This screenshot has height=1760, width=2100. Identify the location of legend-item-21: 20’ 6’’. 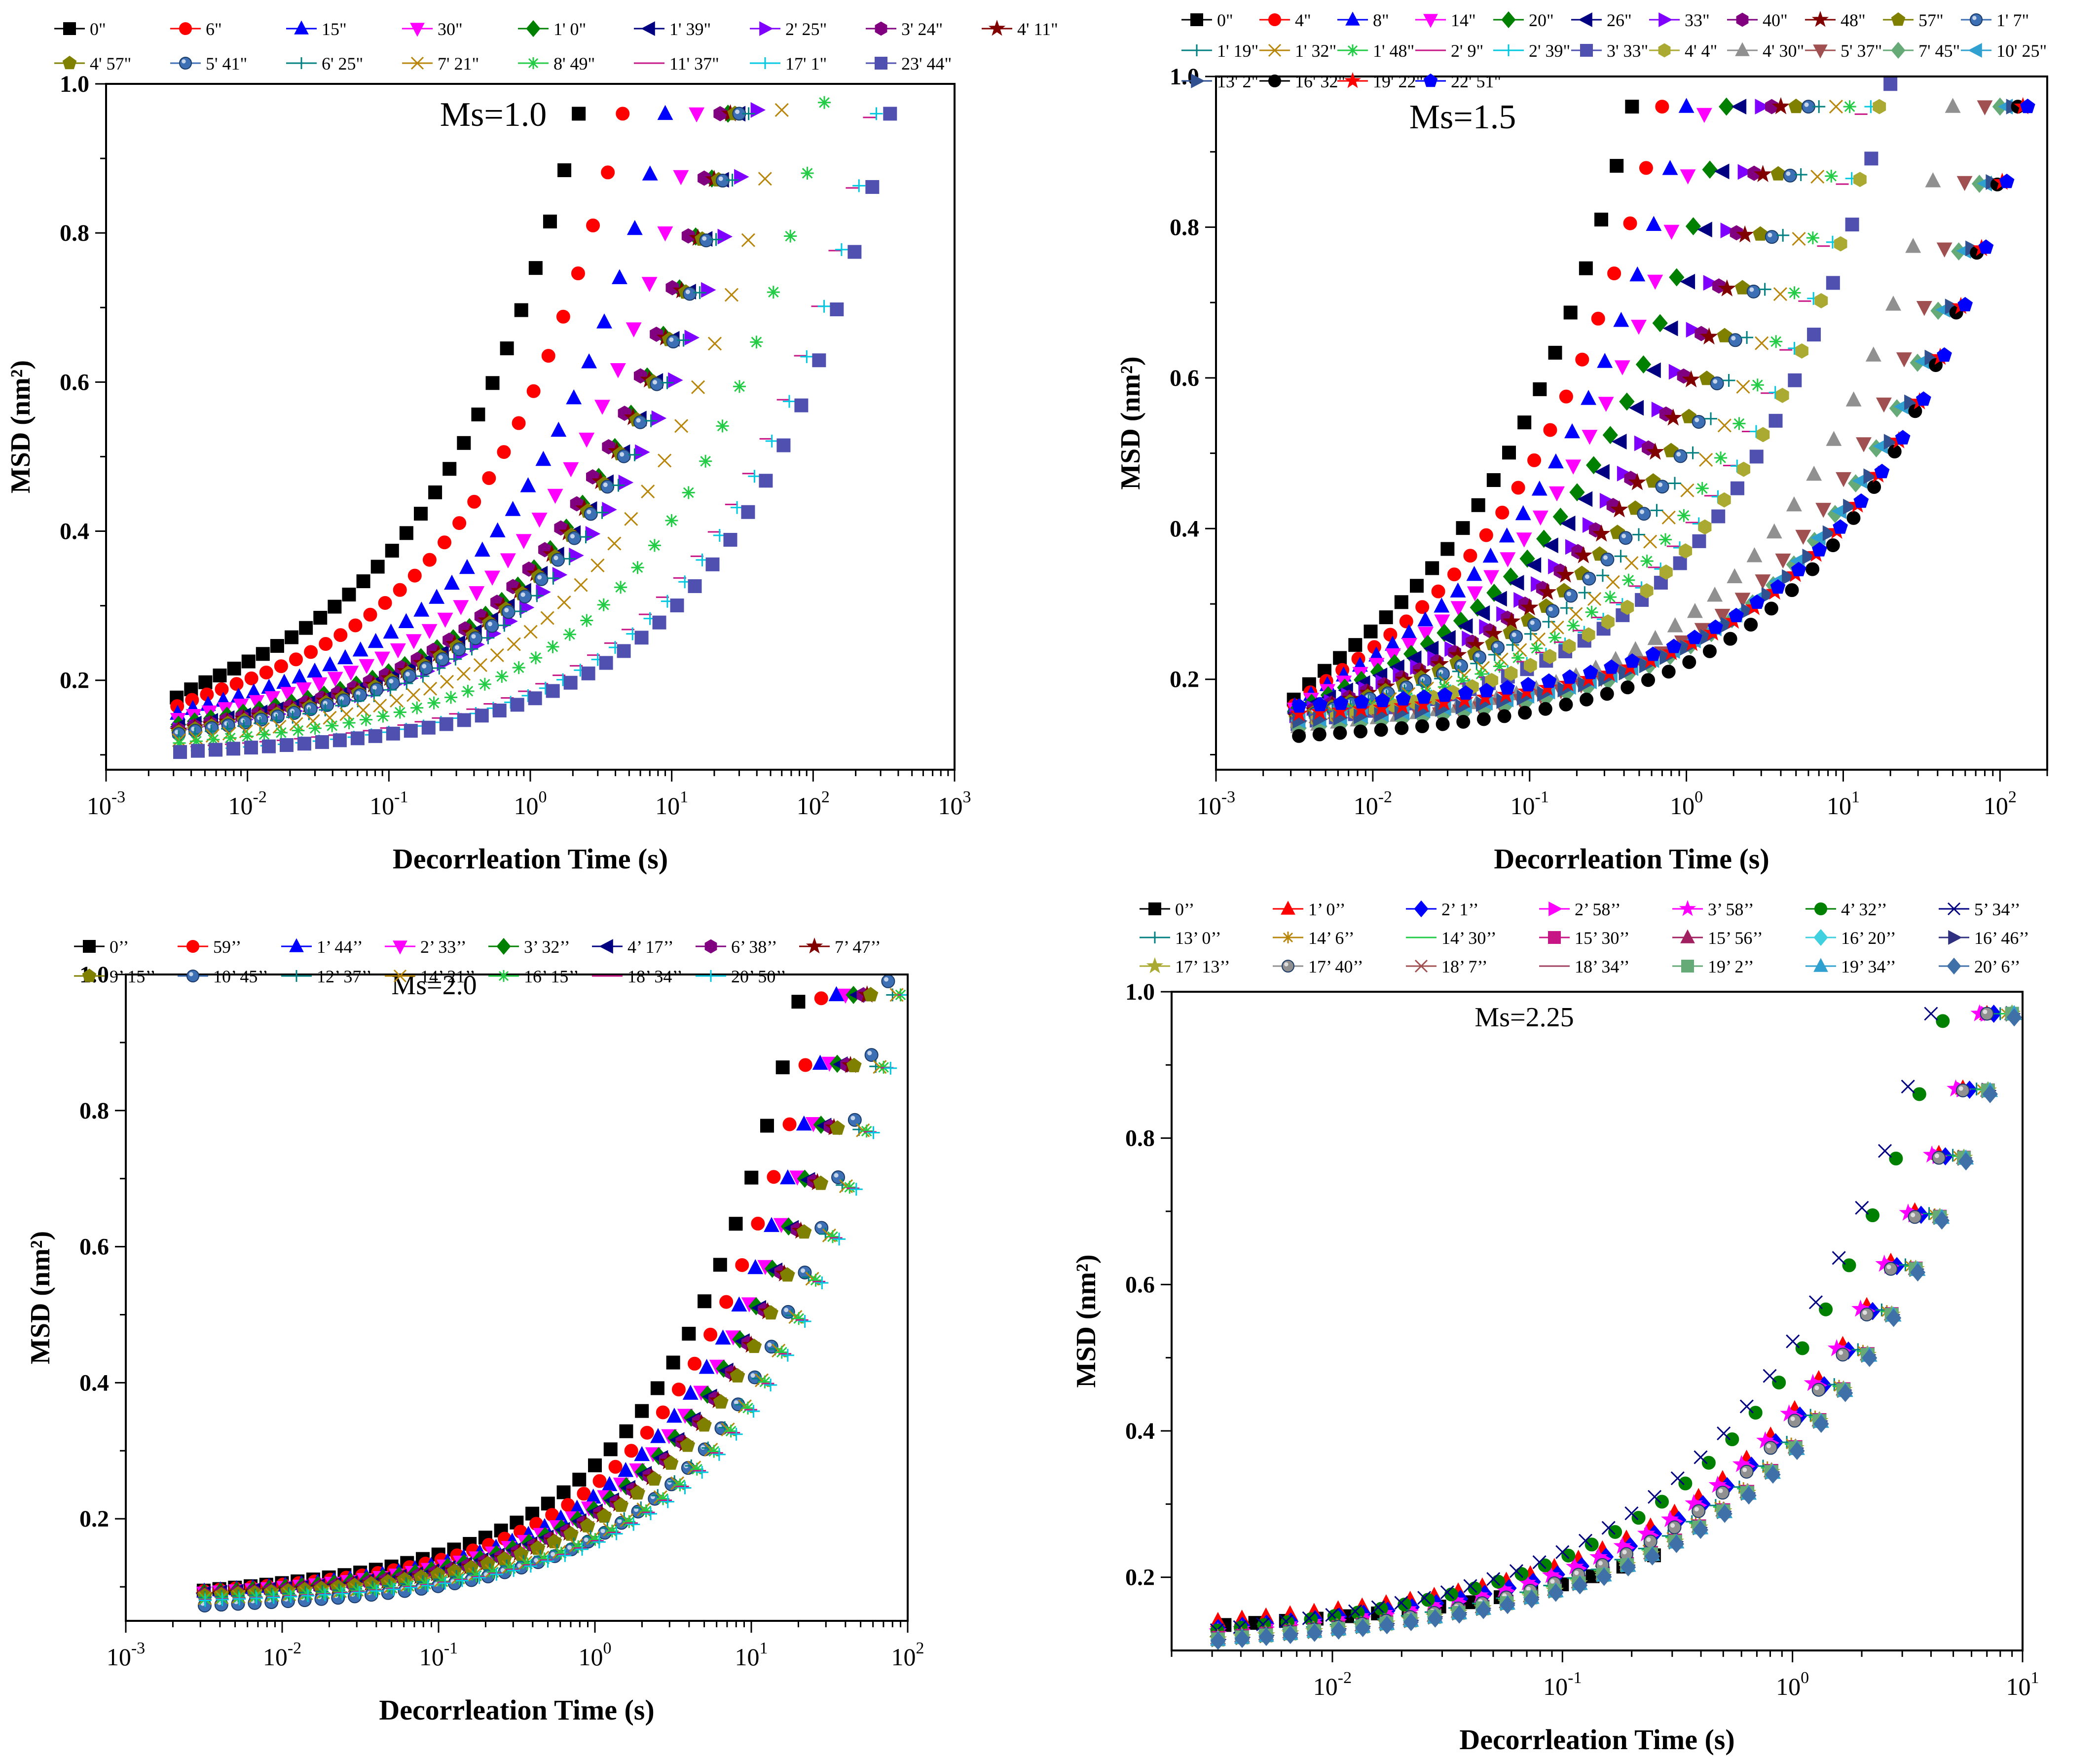
(1980, 967).